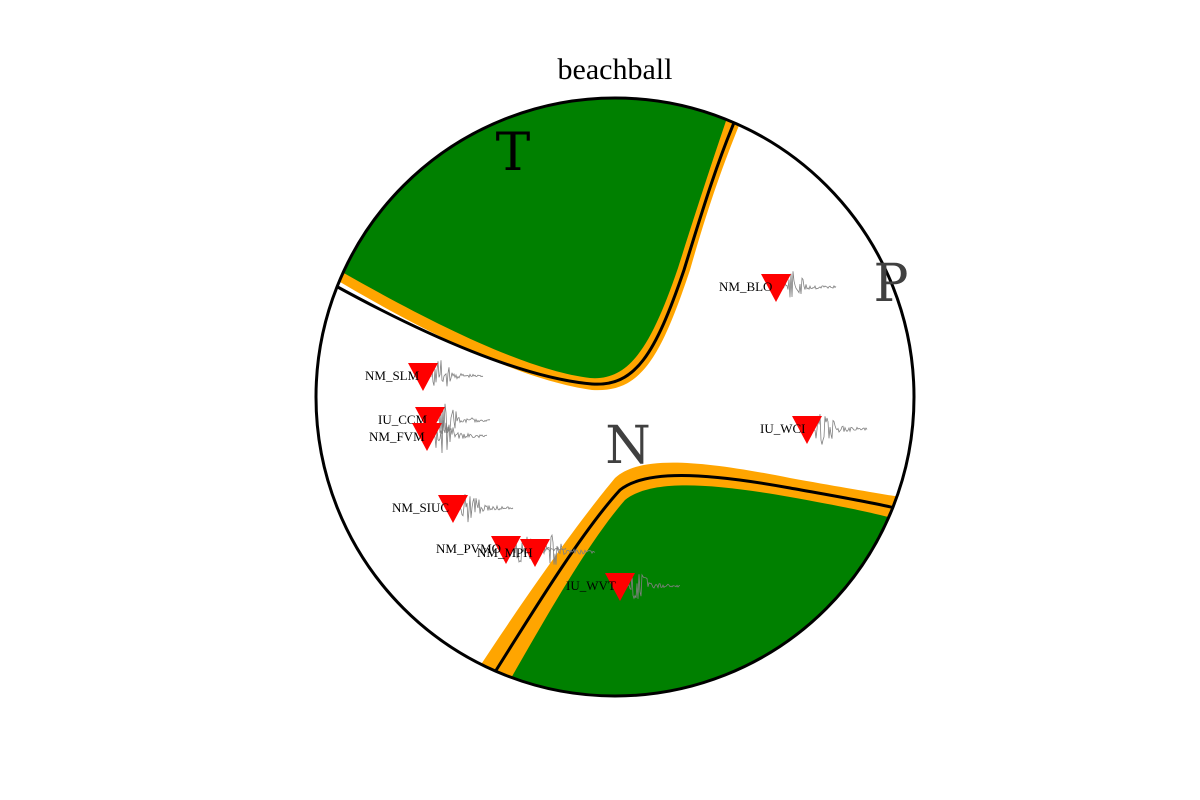 This screenshot has height=800, width=1200. I want to click on figure-title: beachball, so click(615, 69).